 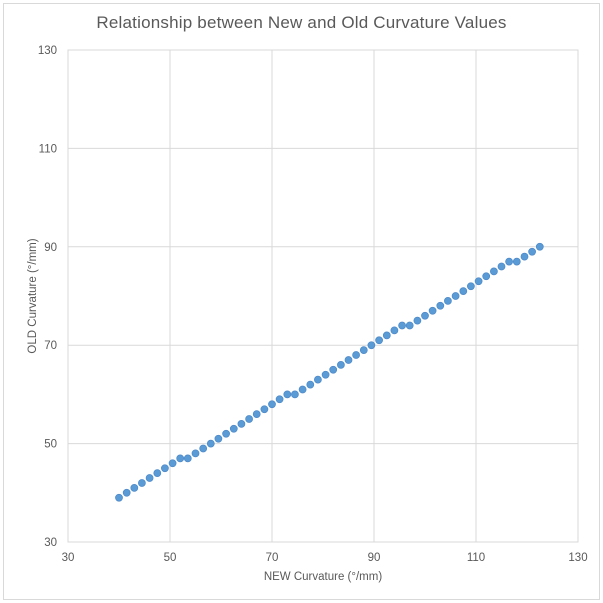 What do you see at coordinates (50, 445) in the screenshot?
I see `y-tick-label: 50` at bounding box center [50, 445].